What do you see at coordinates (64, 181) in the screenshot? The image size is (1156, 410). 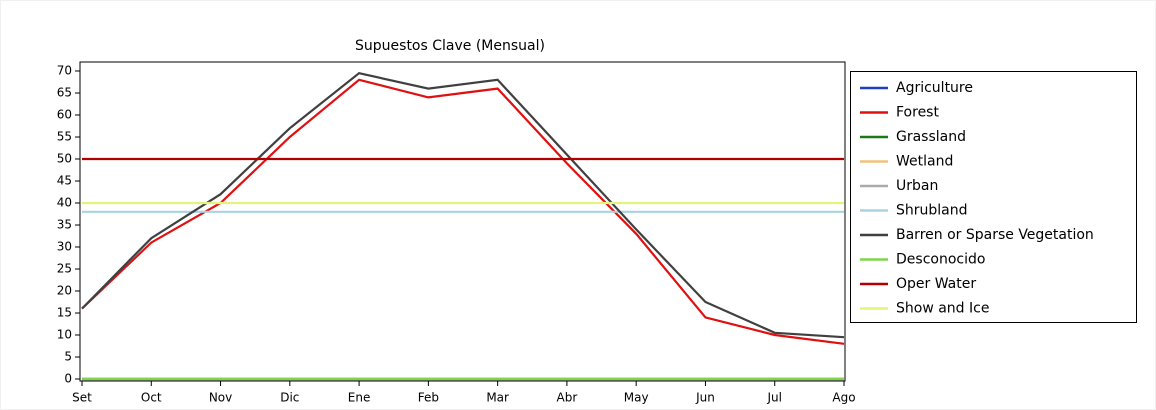 I see `y-tick-label: 45` at bounding box center [64, 181].